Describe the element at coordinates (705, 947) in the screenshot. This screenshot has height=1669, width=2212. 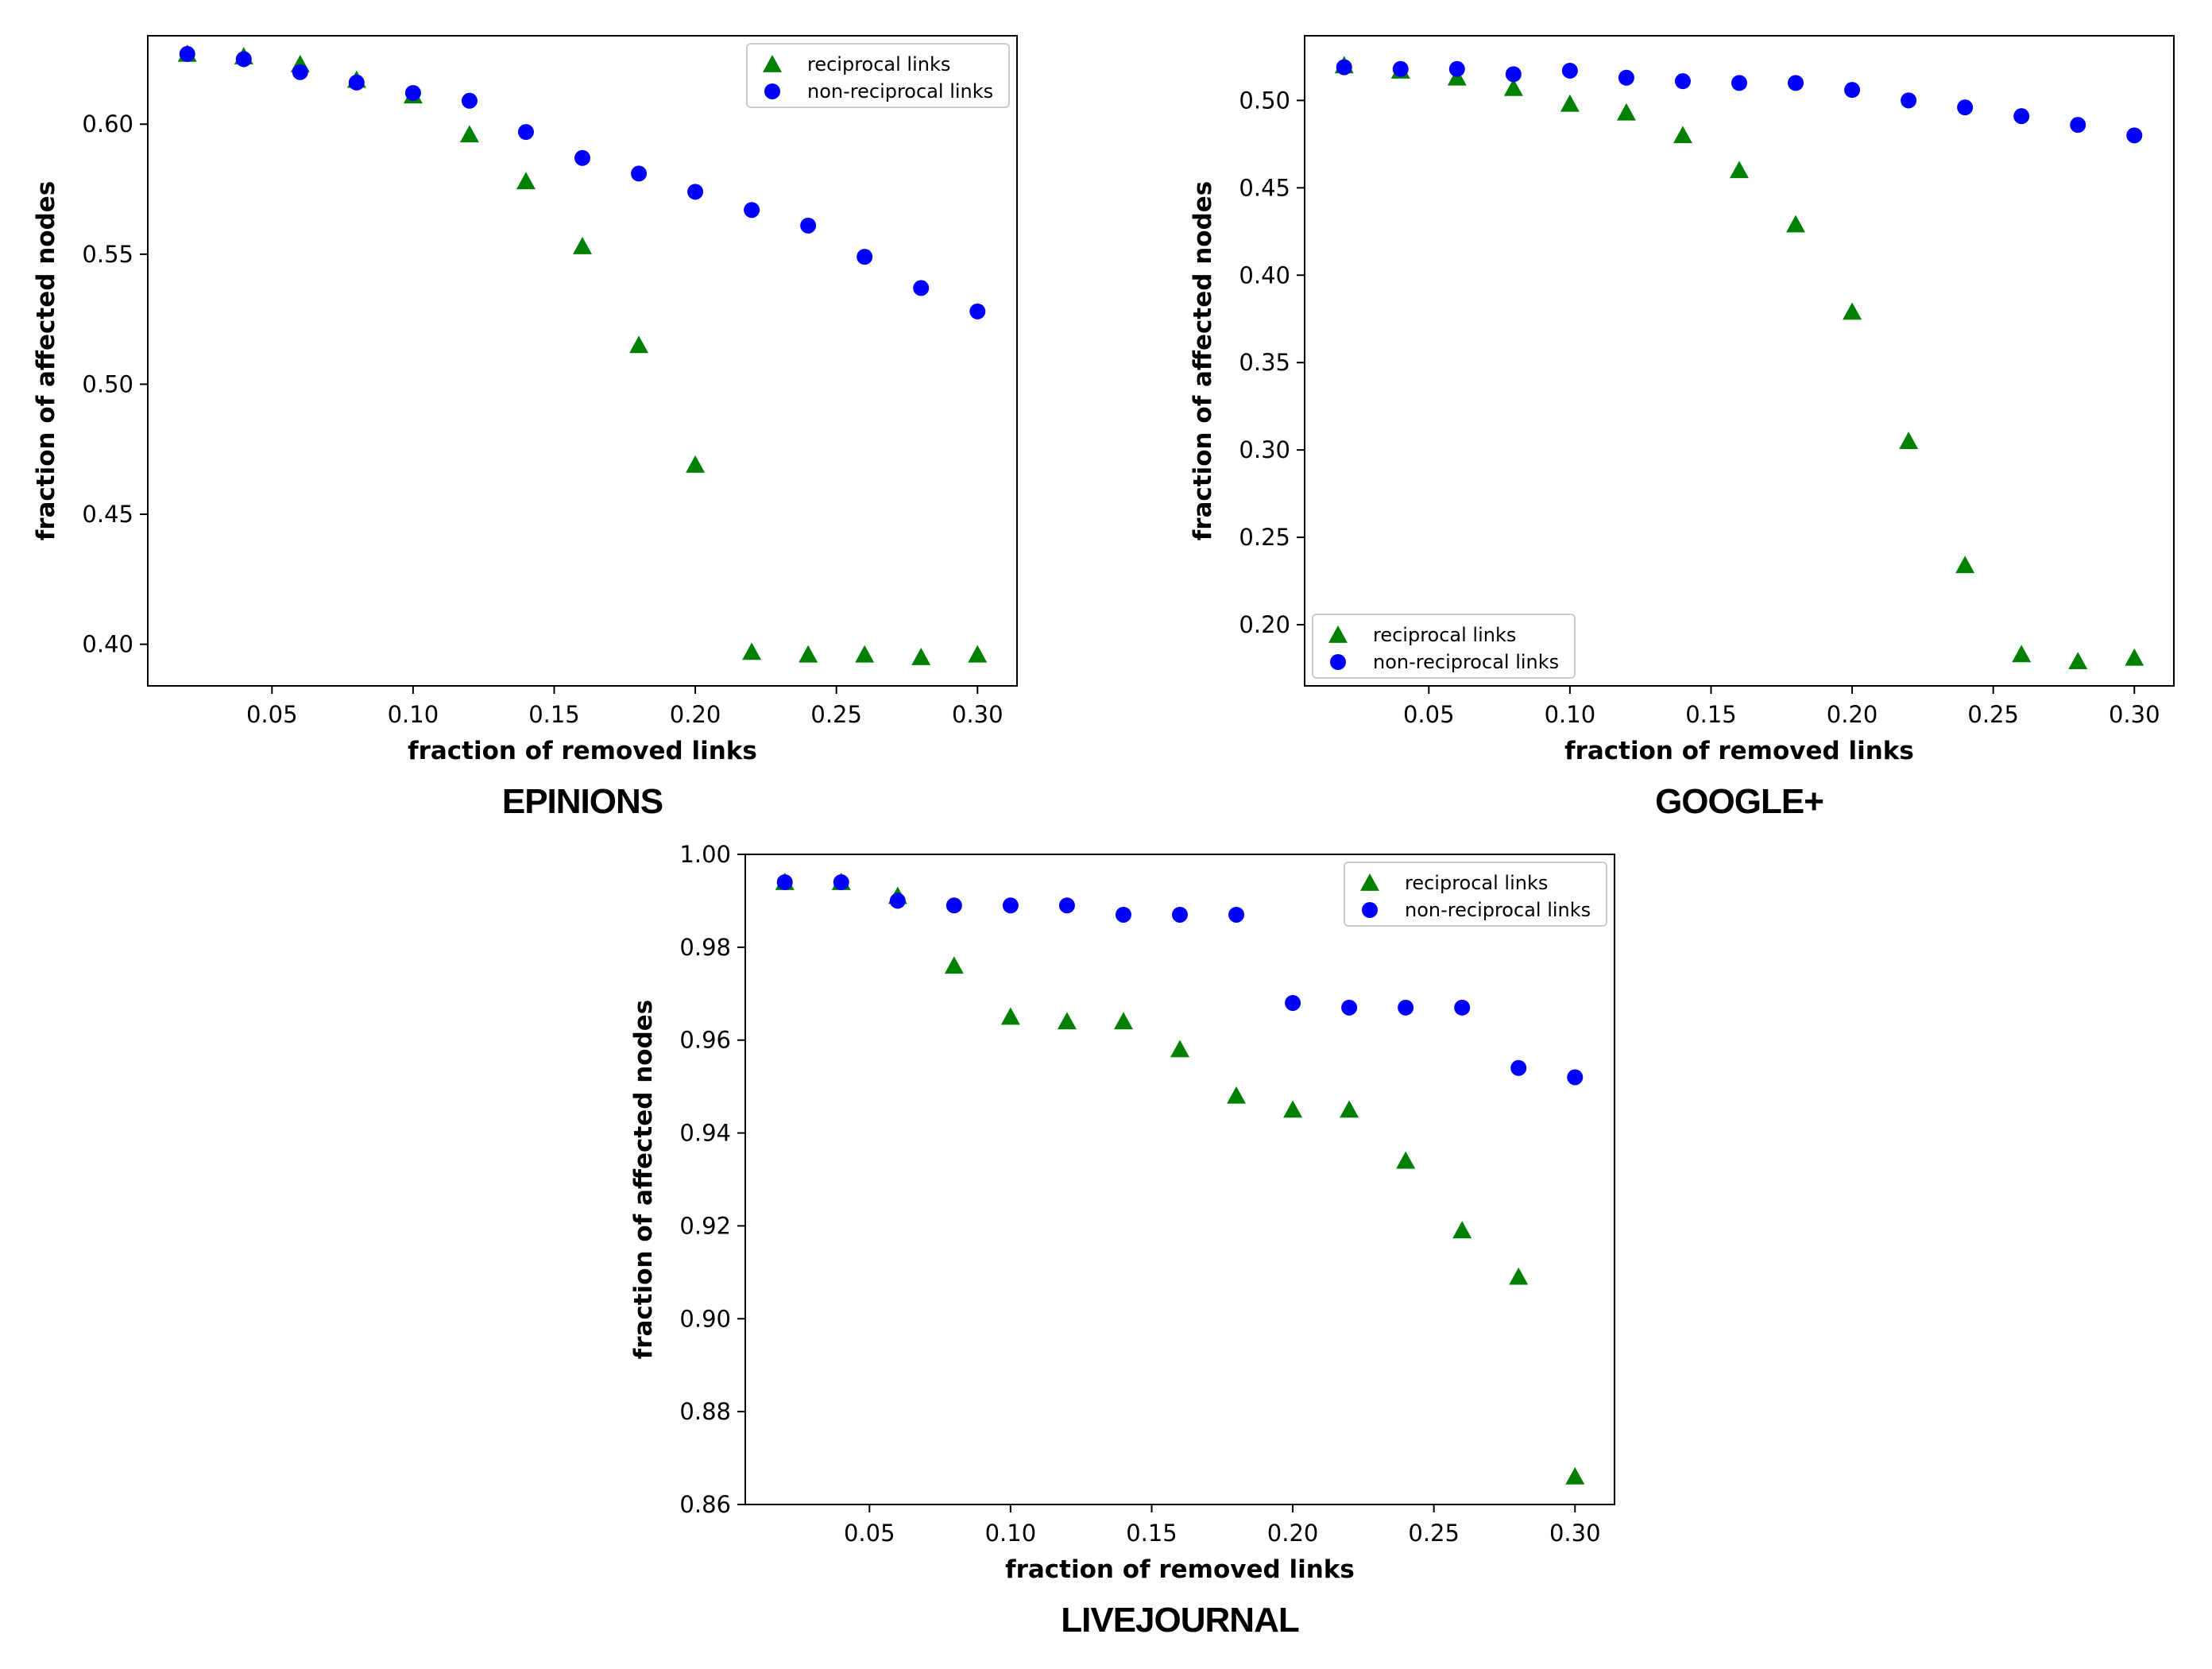
I see `y-tick-label: 0.98` at that location.